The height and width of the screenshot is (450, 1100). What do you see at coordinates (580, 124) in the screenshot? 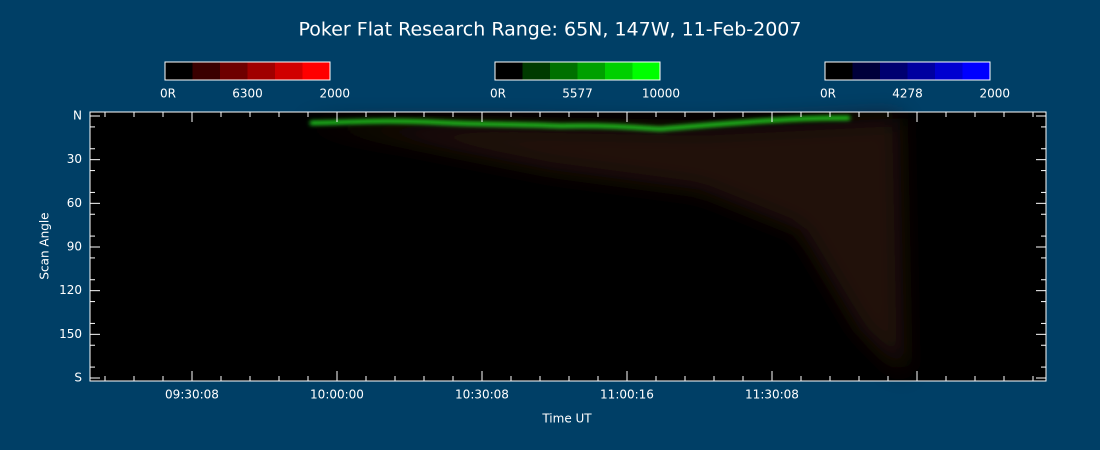
I see `green-arc` at bounding box center [580, 124].